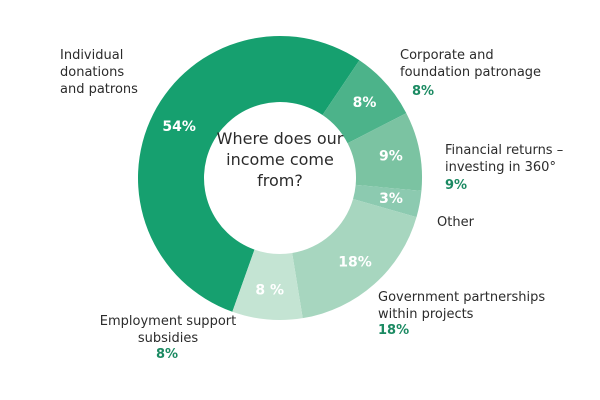 The width and height of the screenshot is (600, 400). I want to click on outer-value-label: 9%, so click(456, 185).